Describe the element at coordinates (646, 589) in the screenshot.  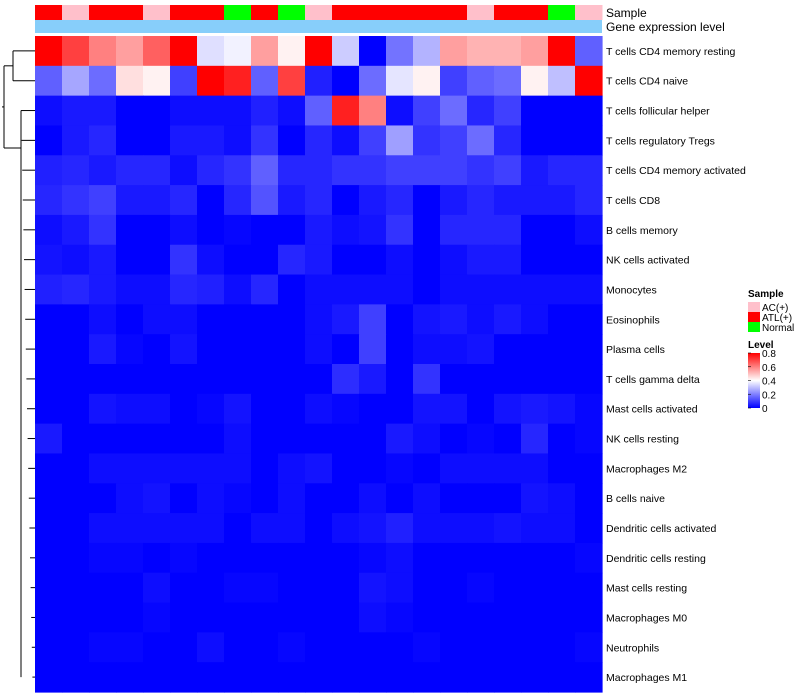
I see `row-label: Mast cells resting` at that location.